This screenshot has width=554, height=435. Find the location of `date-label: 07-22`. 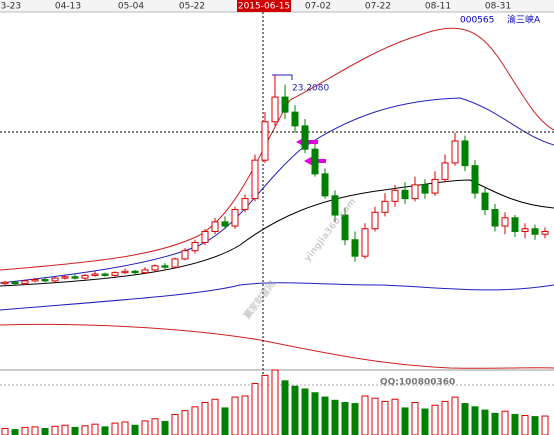

date-label: 07-22 is located at coordinates (378, 7).